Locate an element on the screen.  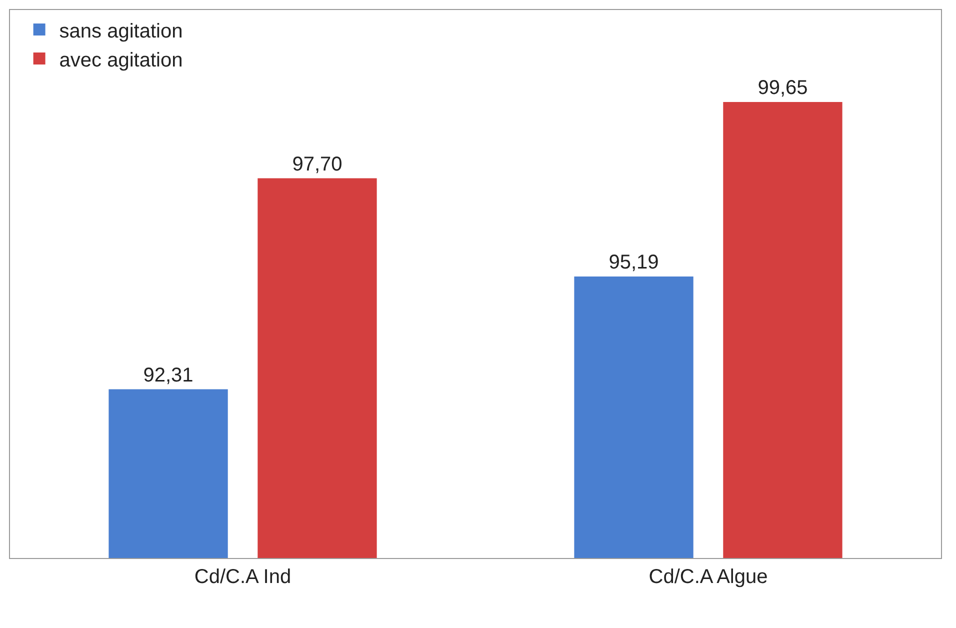
legend-label: avec agitation is located at coordinates (121, 60).